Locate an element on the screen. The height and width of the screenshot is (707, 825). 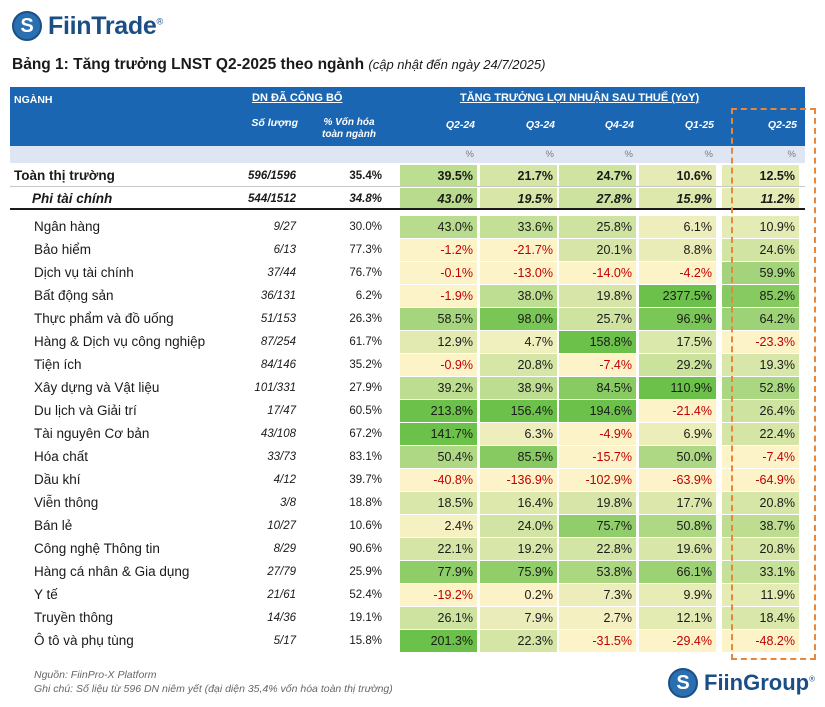
row-sector-name: Y tế is located at coordinates (46, 594).